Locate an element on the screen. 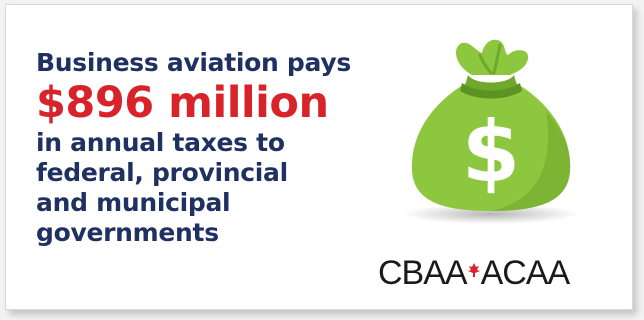  dollar-symbol: $ is located at coordinates (491, 152).